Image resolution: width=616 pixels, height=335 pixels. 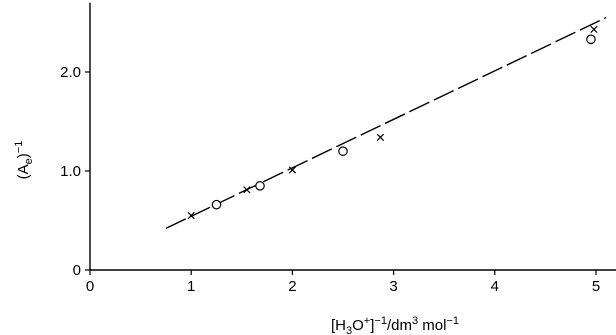 What do you see at coordinates (191, 286) in the screenshot?
I see `x-tick-label: 1` at bounding box center [191, 286].